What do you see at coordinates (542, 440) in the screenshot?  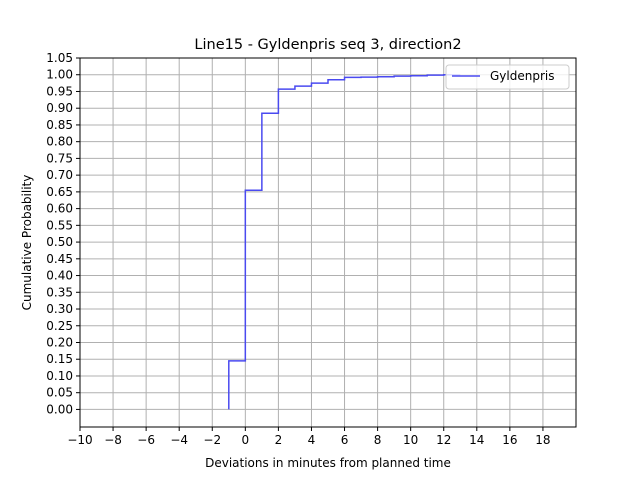 I see `x-tick-label: 18` at bounding box center [542, 440].